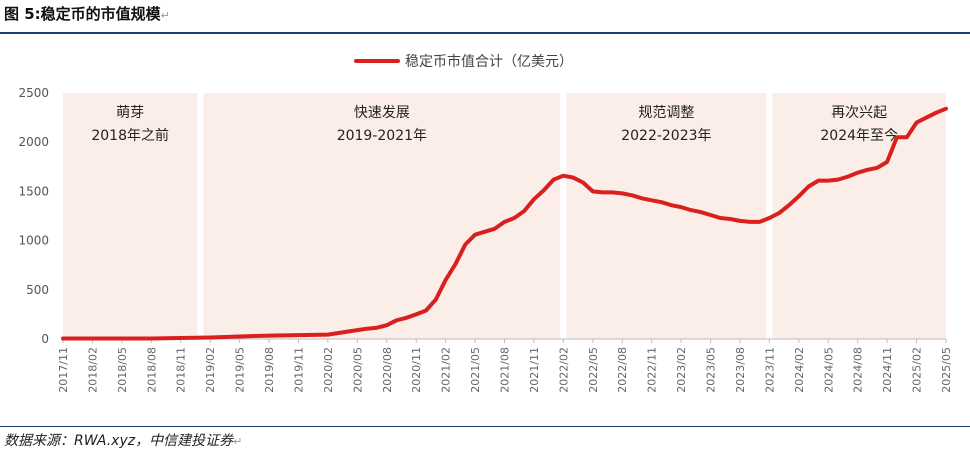 The image size is (970, 456). I want to click on x-tick-label: 2018/11, so click(181, 370).